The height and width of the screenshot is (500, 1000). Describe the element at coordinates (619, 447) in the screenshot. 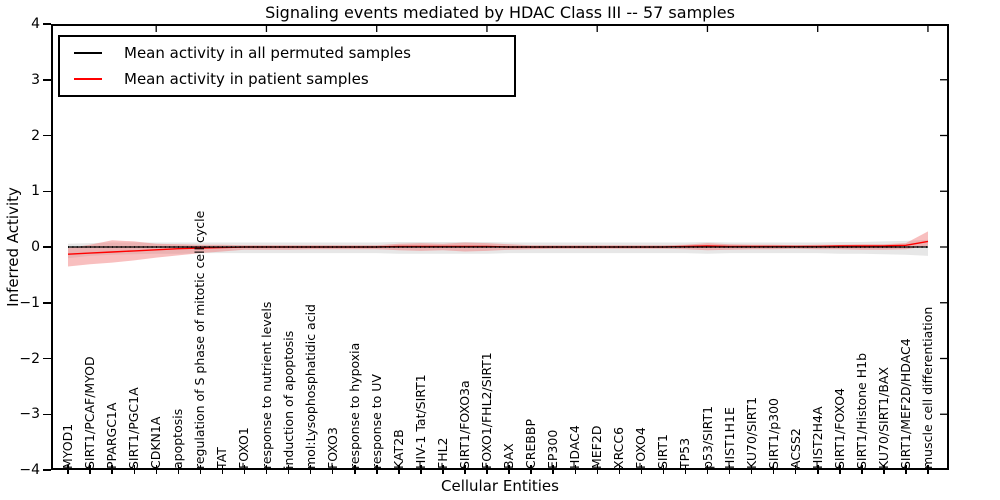

I see `x-tick-label: XRCC6` at that location.